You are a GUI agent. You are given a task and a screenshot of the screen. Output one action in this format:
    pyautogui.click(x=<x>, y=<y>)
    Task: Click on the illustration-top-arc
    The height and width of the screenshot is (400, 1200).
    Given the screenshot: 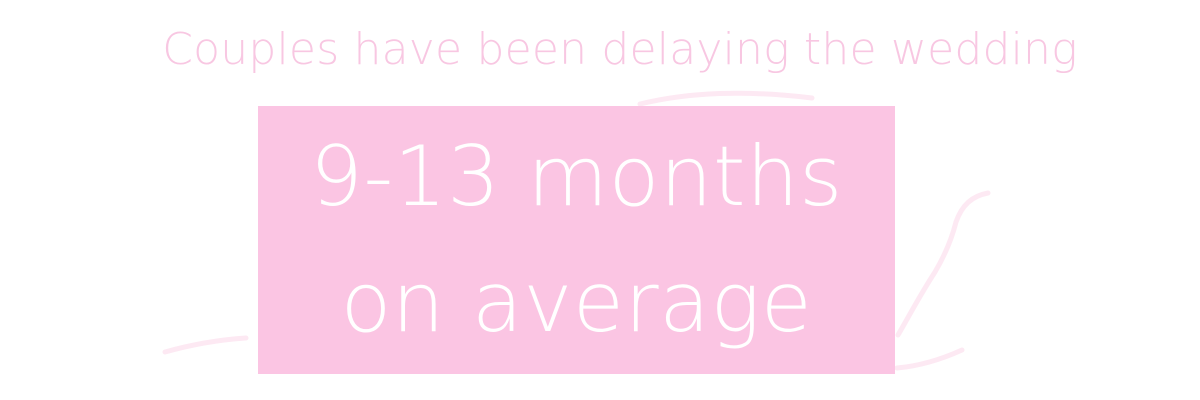 What is the action you would take?
    pyautogui.click(x=726, y=98)
    